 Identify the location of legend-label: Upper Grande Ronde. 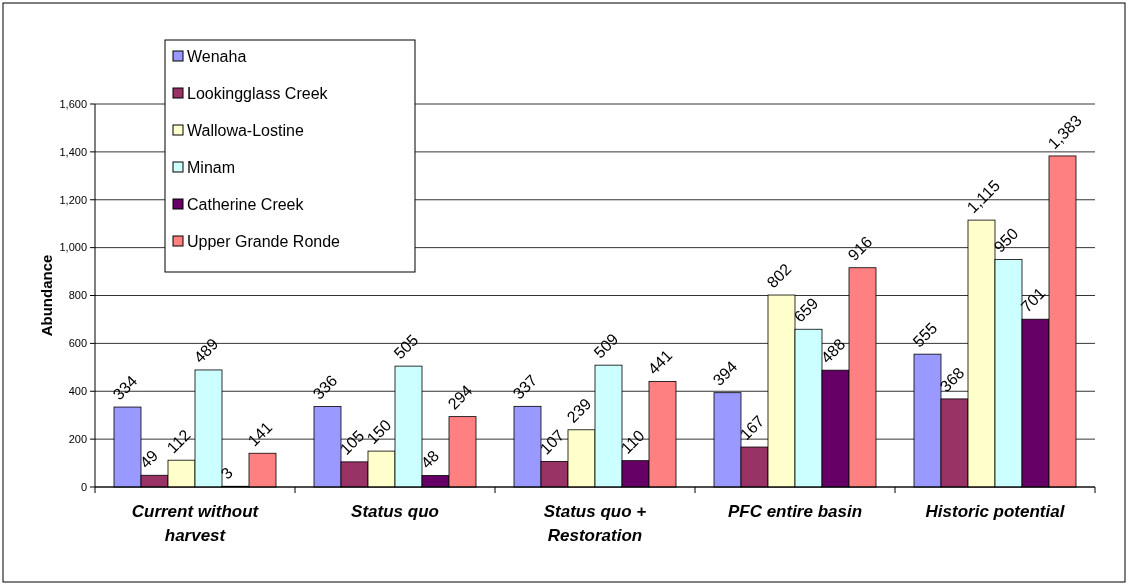
(264, 241).